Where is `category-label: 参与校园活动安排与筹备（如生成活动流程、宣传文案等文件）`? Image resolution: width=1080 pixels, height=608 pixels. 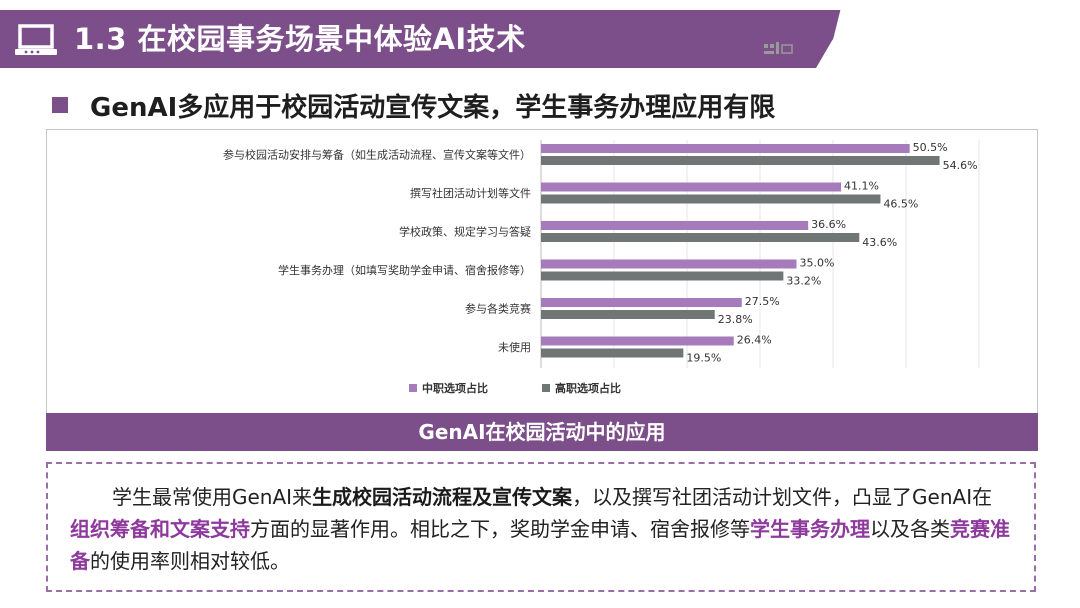
category-label: 参与校园活动安排与筹备（如生成活动流程、宣传文案等文件） is located at coordinates (377, 155).